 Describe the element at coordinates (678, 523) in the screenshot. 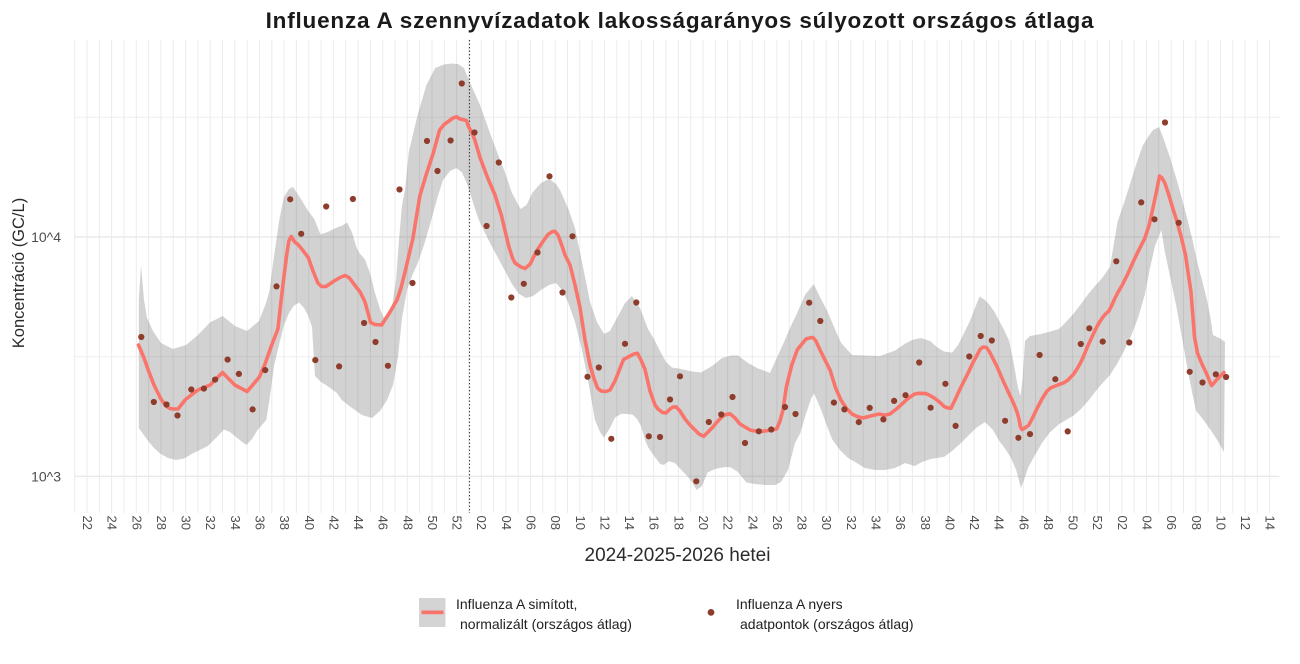

I see `svg-text: 18` at that location.